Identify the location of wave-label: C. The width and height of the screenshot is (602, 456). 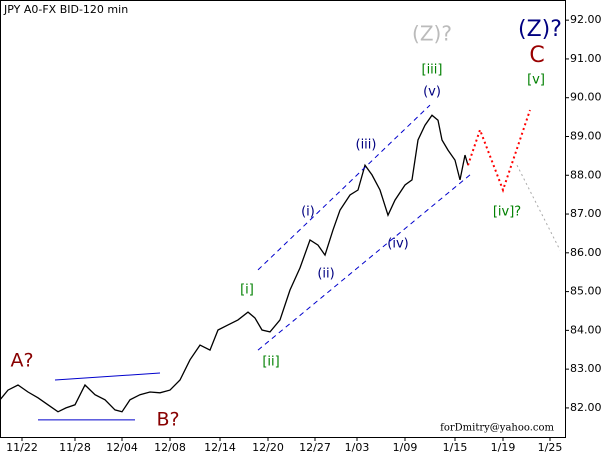
(536, 55).